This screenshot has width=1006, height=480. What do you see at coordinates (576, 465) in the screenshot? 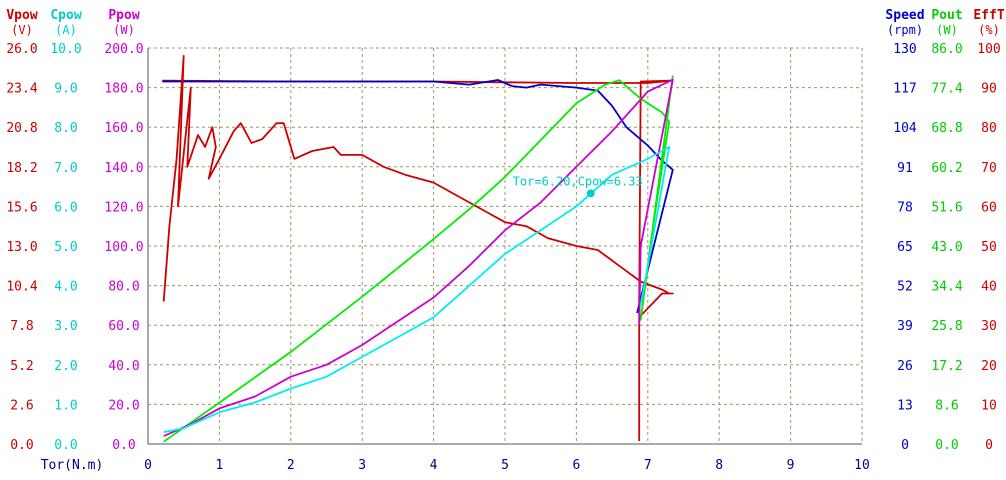
I see `x-axis-tick: 6` at bounding box center [576, 465].